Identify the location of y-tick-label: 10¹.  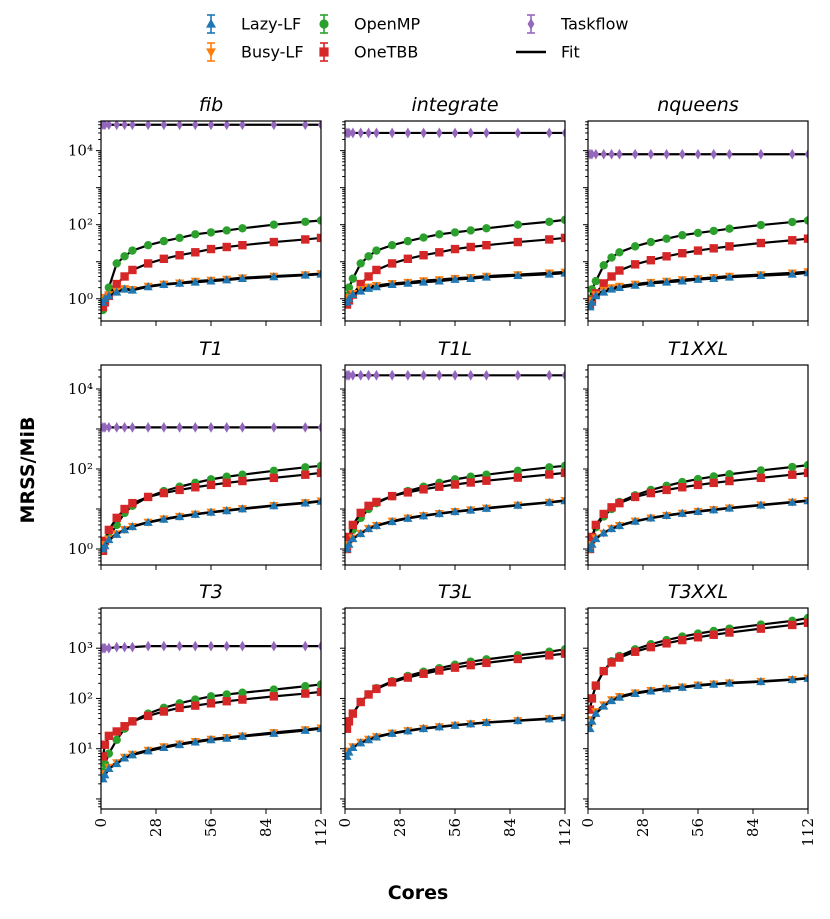
(80, 749).